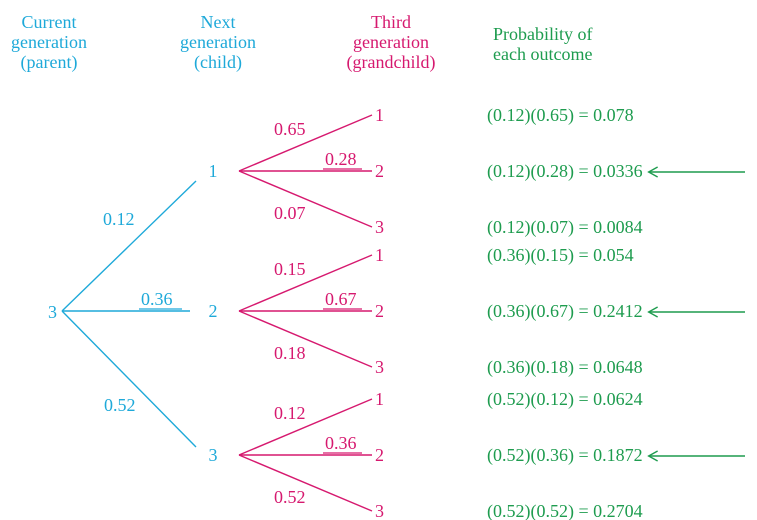  I want to click on outcome-probability-label: (0.52)(0.12) = 0.0624, so click(565, 399).